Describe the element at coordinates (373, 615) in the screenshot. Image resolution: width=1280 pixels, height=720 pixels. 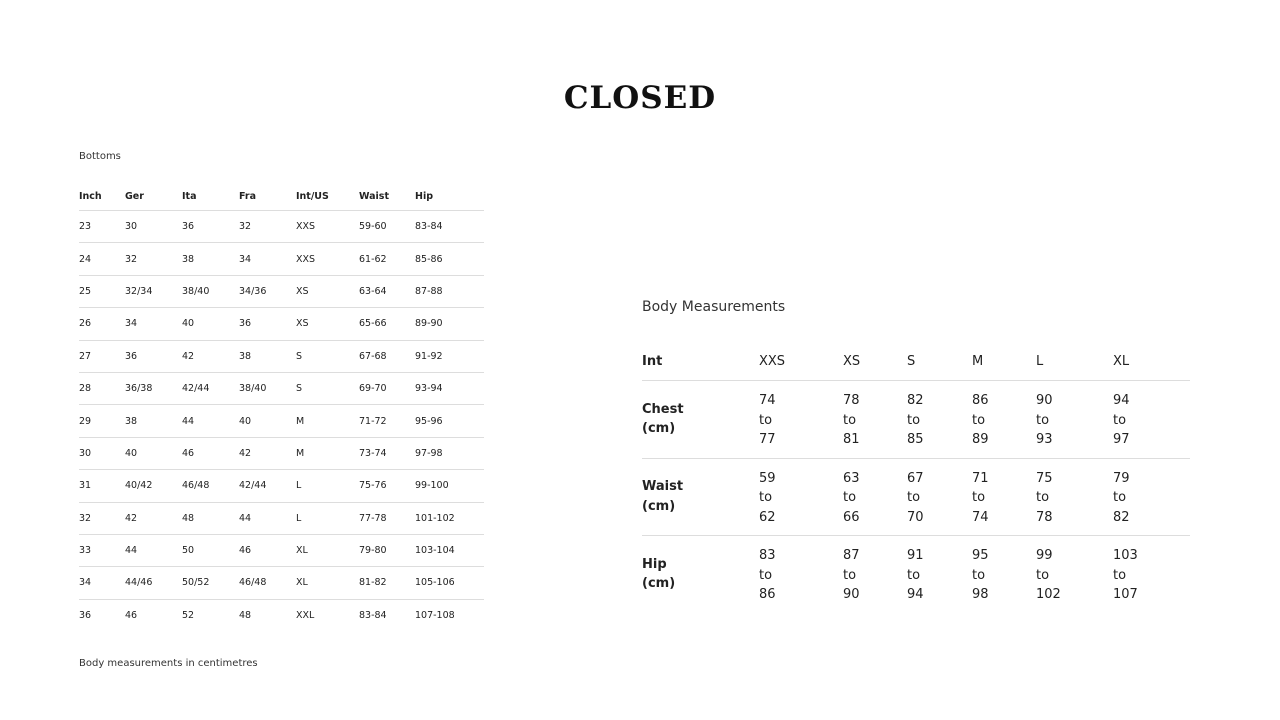
I see `table-cell: 83-84` at that location.